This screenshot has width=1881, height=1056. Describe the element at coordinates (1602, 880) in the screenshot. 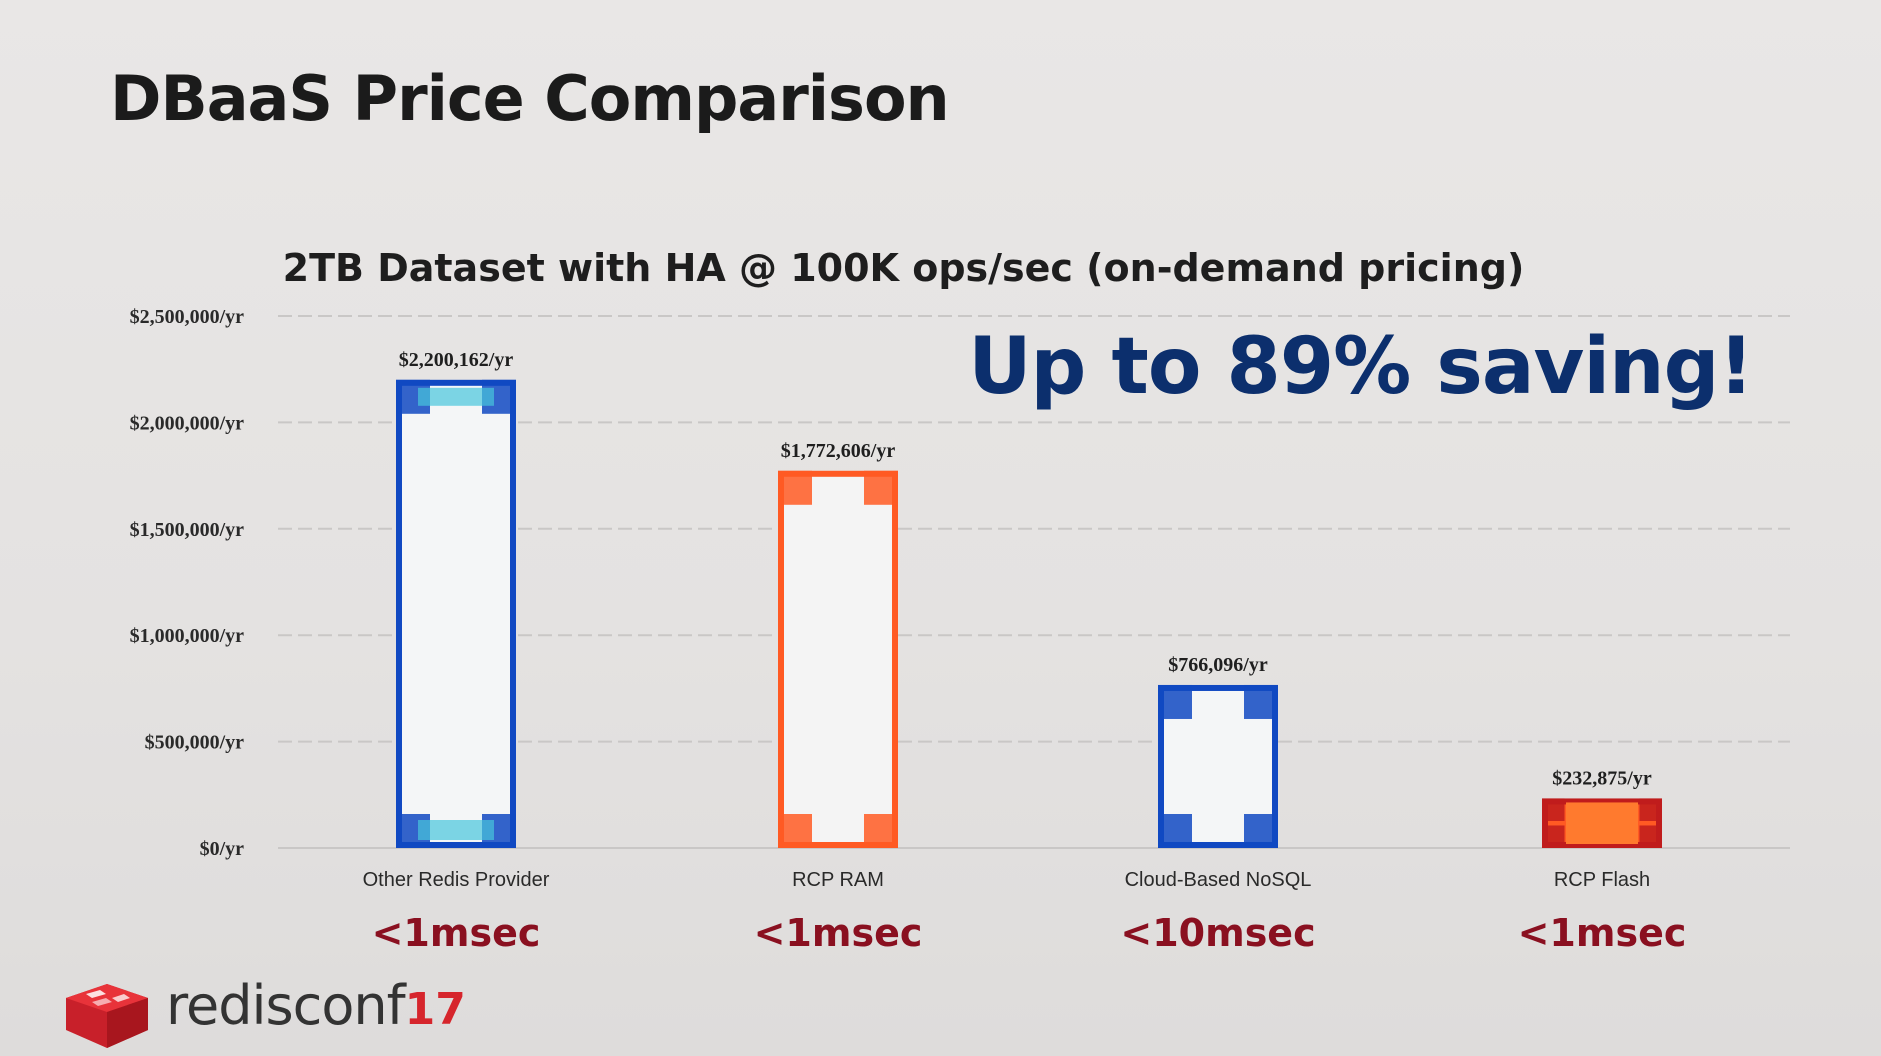

I see `x-category-label: RCP Flash` at that location.